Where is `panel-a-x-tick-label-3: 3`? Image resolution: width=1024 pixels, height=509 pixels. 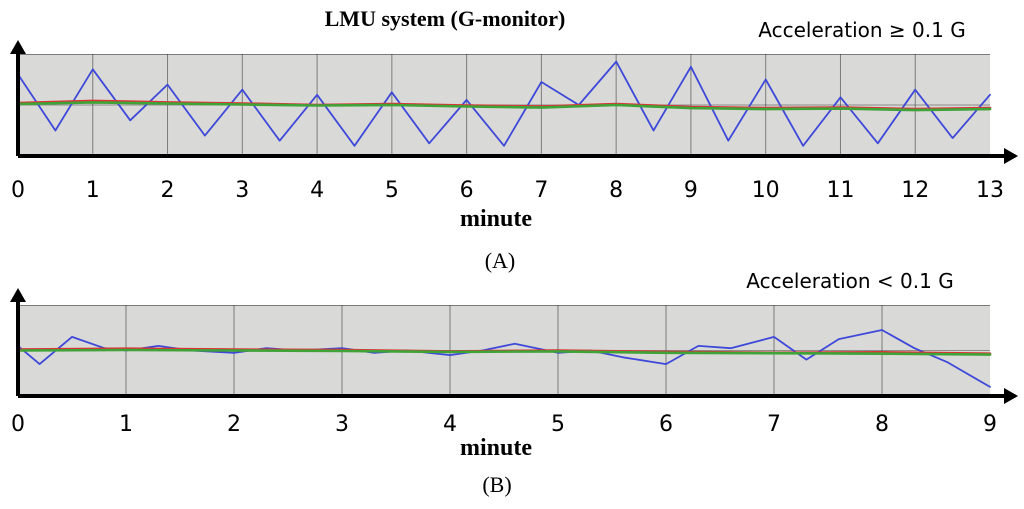 panel-a-x-tick-label-3: 3 is located at coordinates (242, 190).